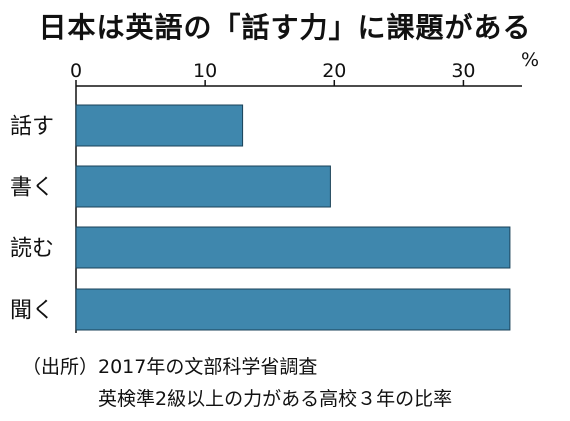 This screenshot has height=421, width=570. What do you see at coordinates (275, 399) in the screenshot?
I see `source-description: 英検準2級以上の力がある高校３年の比率` at bounding box center [275, 399].